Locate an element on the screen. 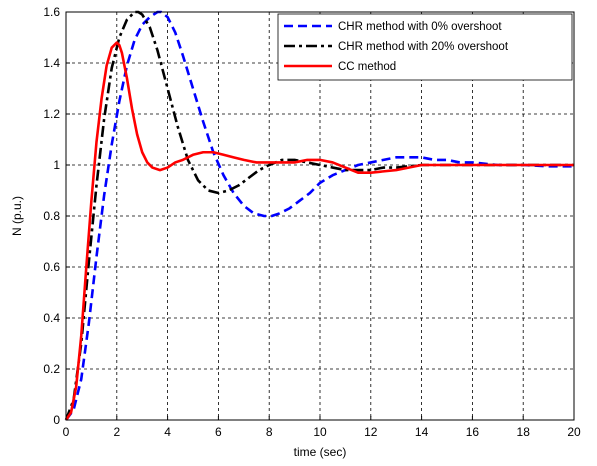  y-tick-label: 0.2 is located at coordinates (51, 369).